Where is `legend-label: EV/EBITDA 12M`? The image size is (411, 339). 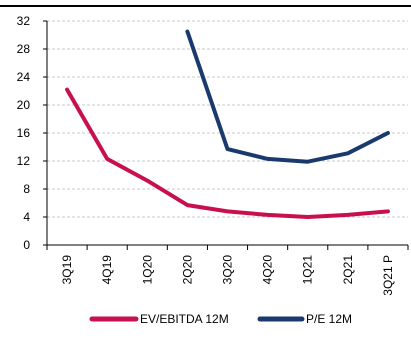
legend-label: EV/EBITDA 12M is located at coordinates (184, 319).